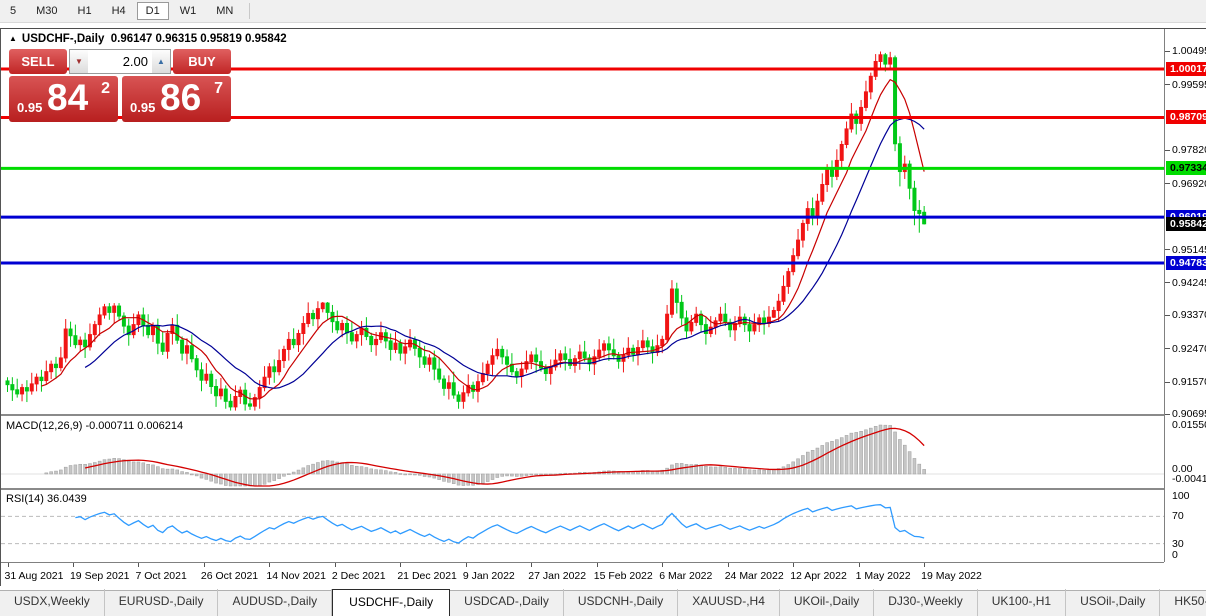  I want to click on chart-tab-usoil: USOil-,Daily, so click(1113, 602).